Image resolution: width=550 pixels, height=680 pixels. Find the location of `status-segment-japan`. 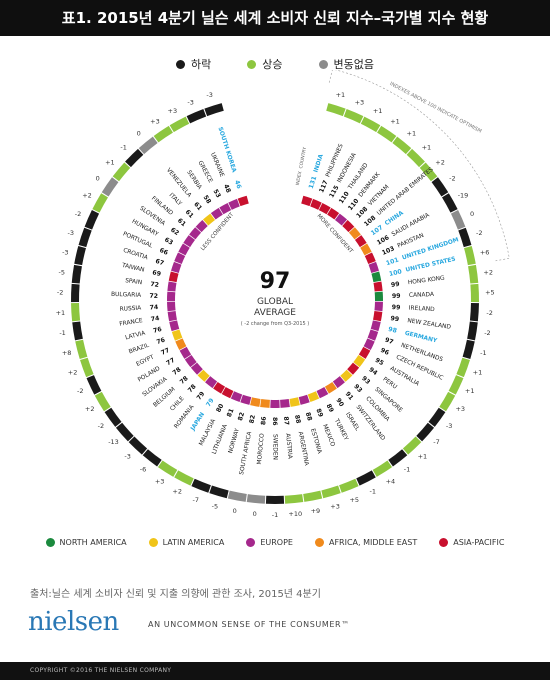

status-segment-japan is located at coordinates (167, 468).